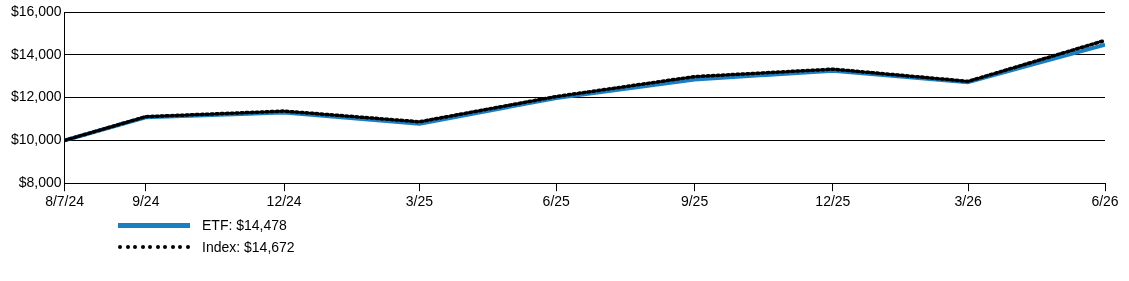  What do you see at coordinates (146, 201) in the screenshot?
I see `x-tick-label: 9/24` at bounding box center [146, 201].